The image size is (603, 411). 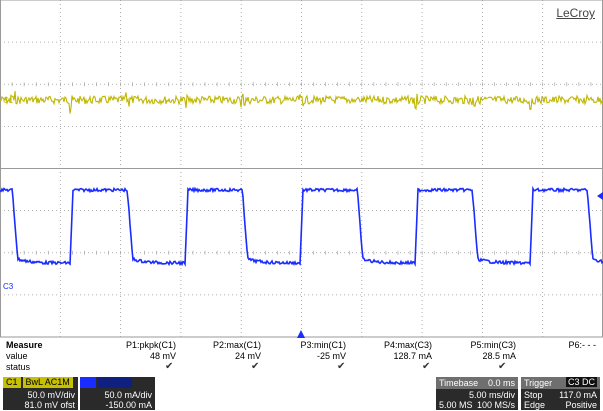 What do you see at coordinates (581, 405) in the screenshot?
I see `trigger-slope: Positive` at bounding box center [581, 405].